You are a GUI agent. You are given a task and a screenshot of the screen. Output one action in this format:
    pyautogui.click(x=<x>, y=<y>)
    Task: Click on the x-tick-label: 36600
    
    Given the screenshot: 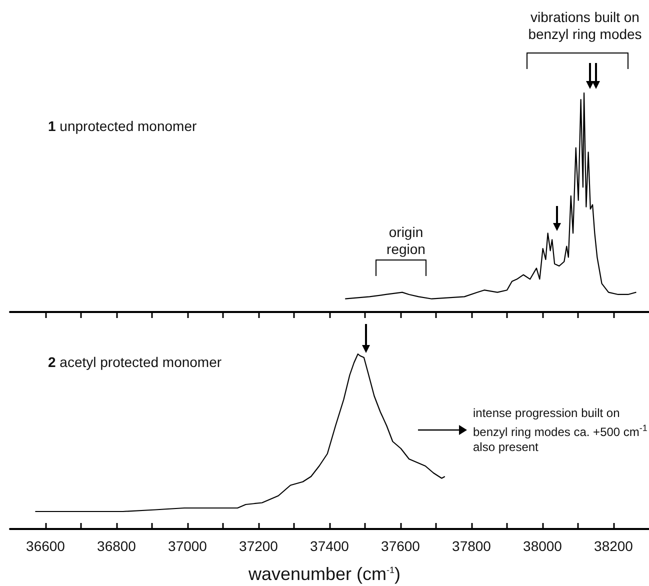 What is the action you would take?
    pyautogui.click(x=46, y=546)
    